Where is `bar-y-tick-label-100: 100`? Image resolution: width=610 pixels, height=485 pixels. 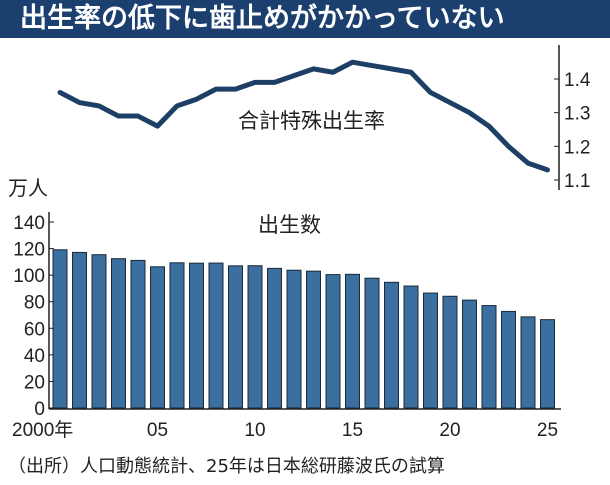
bar-y-tick-label-100: 100 is located at coordinates (29, 276).